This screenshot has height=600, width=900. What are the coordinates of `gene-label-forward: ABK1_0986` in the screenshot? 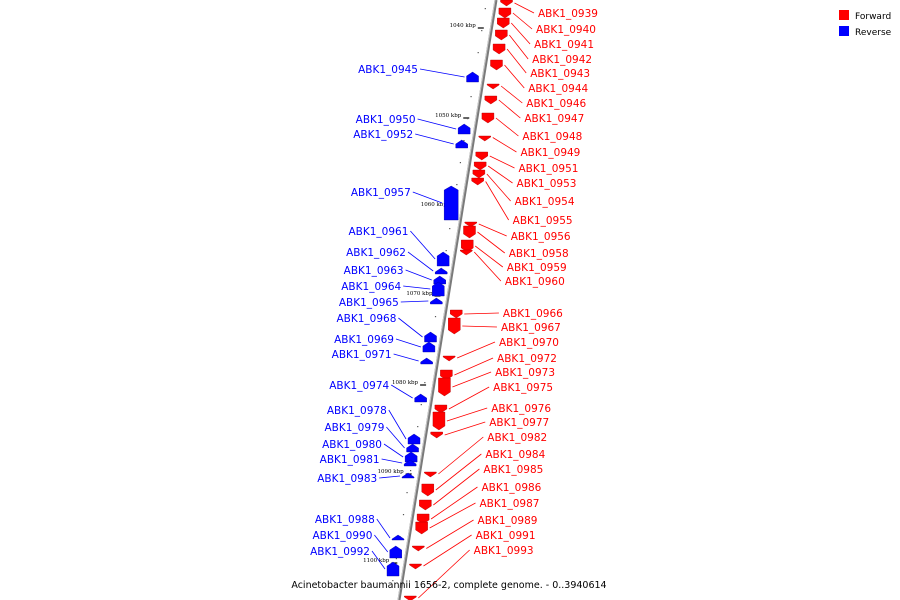 It's located at (511, 488).